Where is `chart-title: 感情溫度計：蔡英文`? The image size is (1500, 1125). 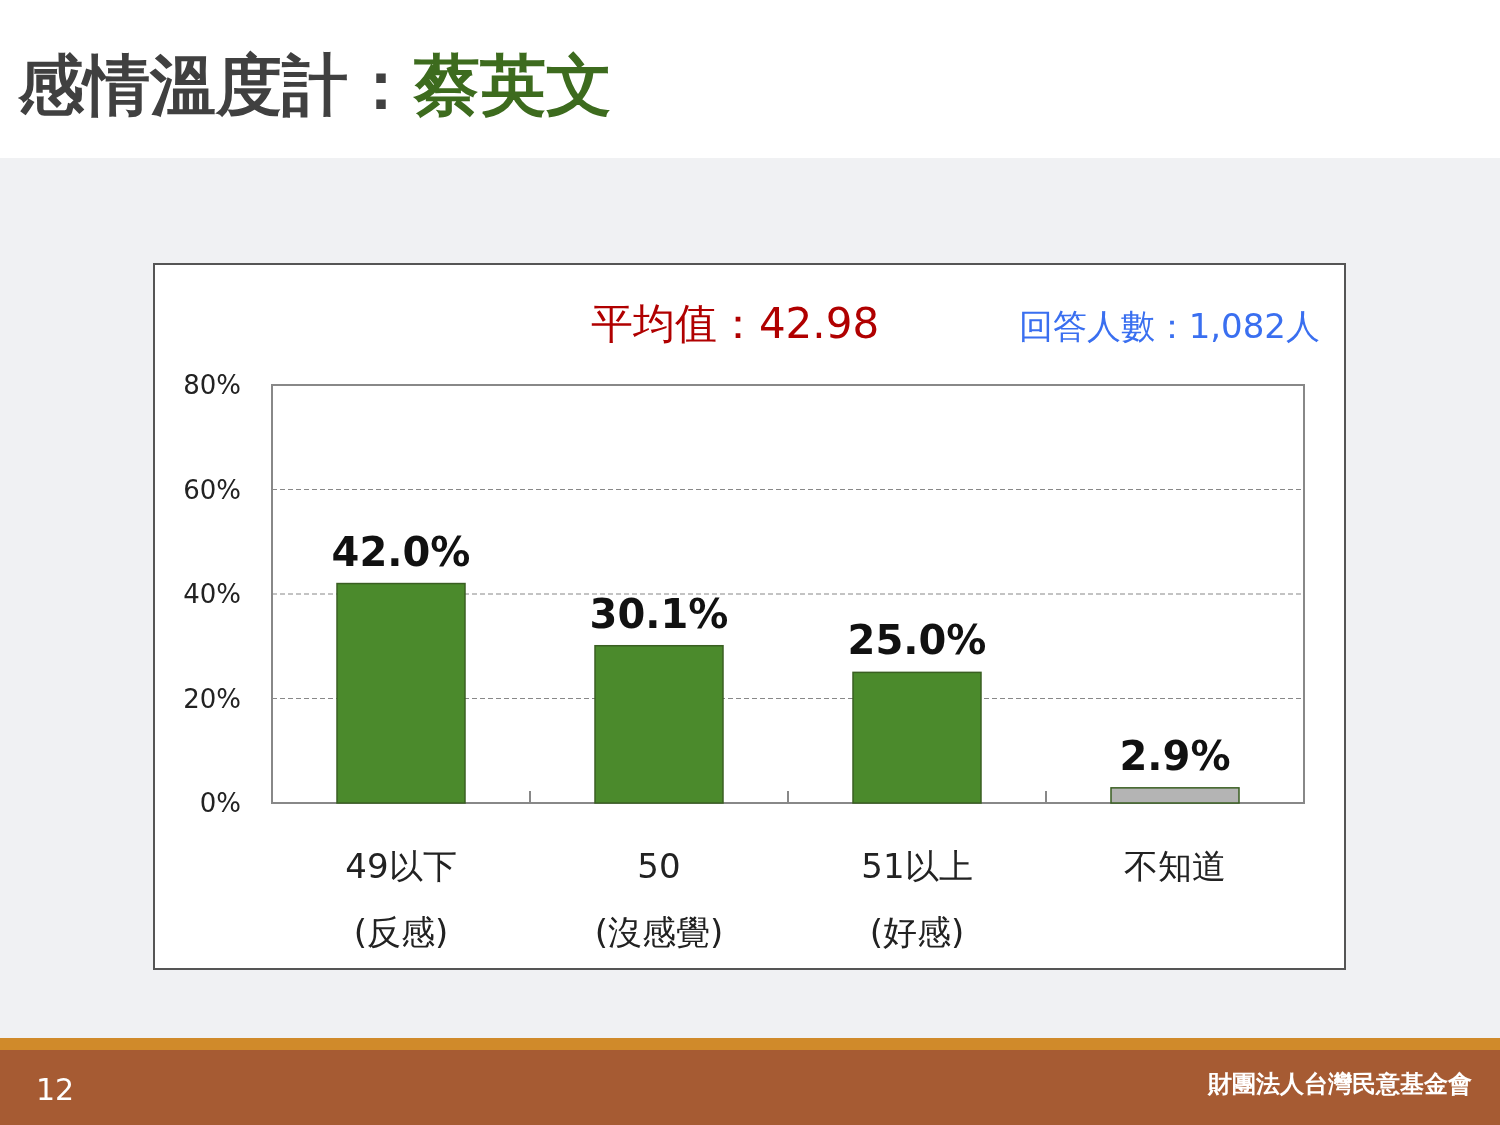
chart-title: 感情溫度計：蔡英文 is located at coordinates (314, 85).